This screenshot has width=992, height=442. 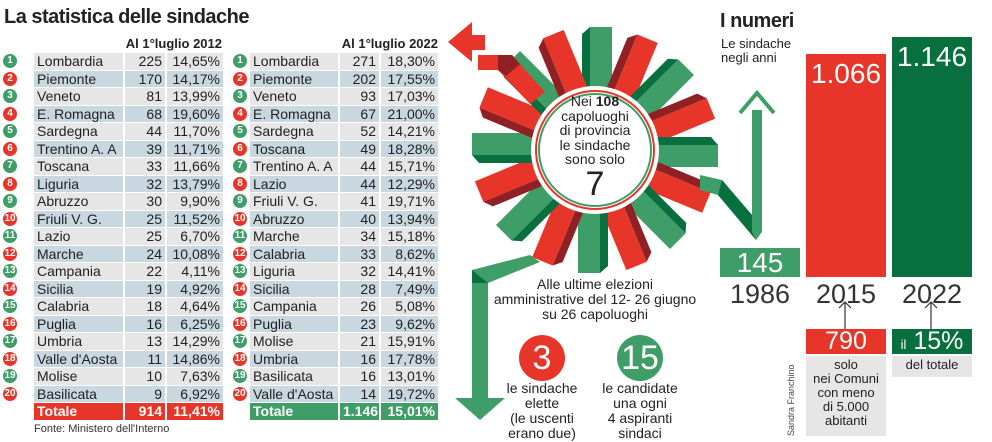 I want to click on note-2015-text: solo nei Comuni con meno di 5.000 abitanti, so click(x=846, y=396).